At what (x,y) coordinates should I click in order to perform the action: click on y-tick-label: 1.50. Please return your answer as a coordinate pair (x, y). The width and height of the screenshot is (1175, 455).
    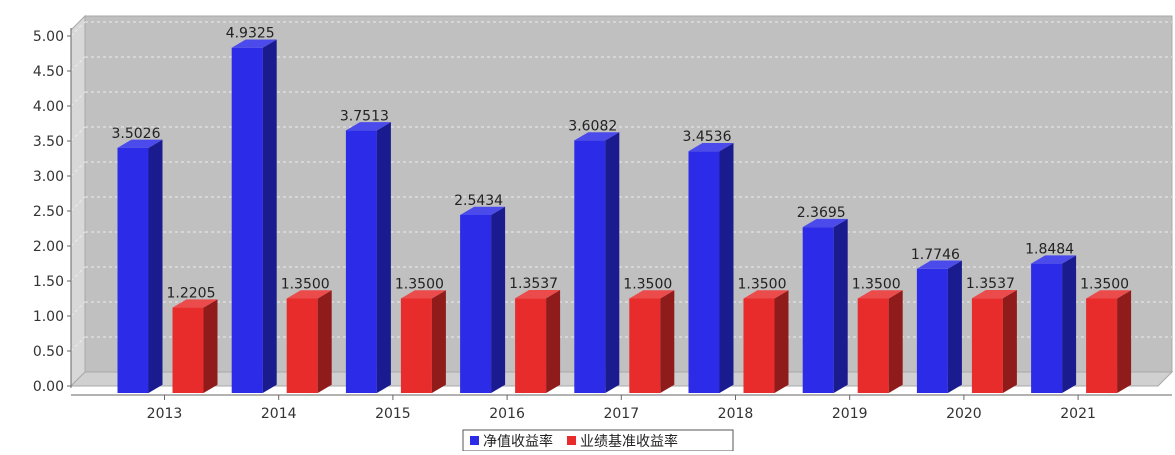
    Looking at the image, I should click on (48, 282).